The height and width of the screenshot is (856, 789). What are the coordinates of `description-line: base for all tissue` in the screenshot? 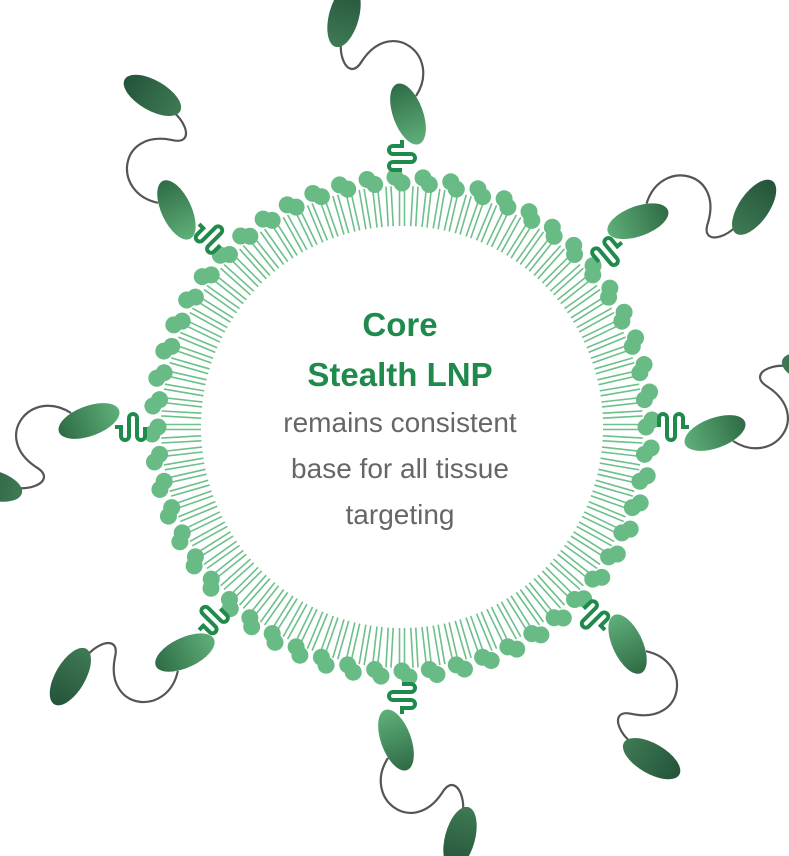 It's located at (400, 468).